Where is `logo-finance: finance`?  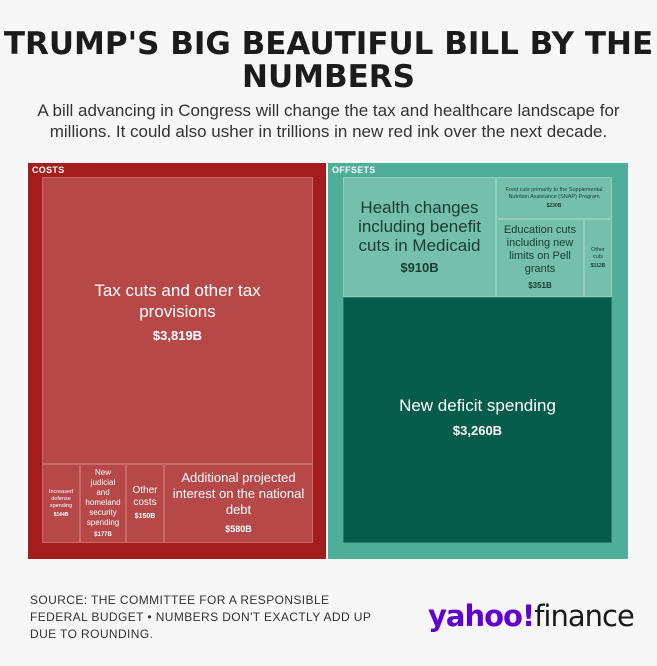 logo-finance: finance is located at coordinates (584, 616).